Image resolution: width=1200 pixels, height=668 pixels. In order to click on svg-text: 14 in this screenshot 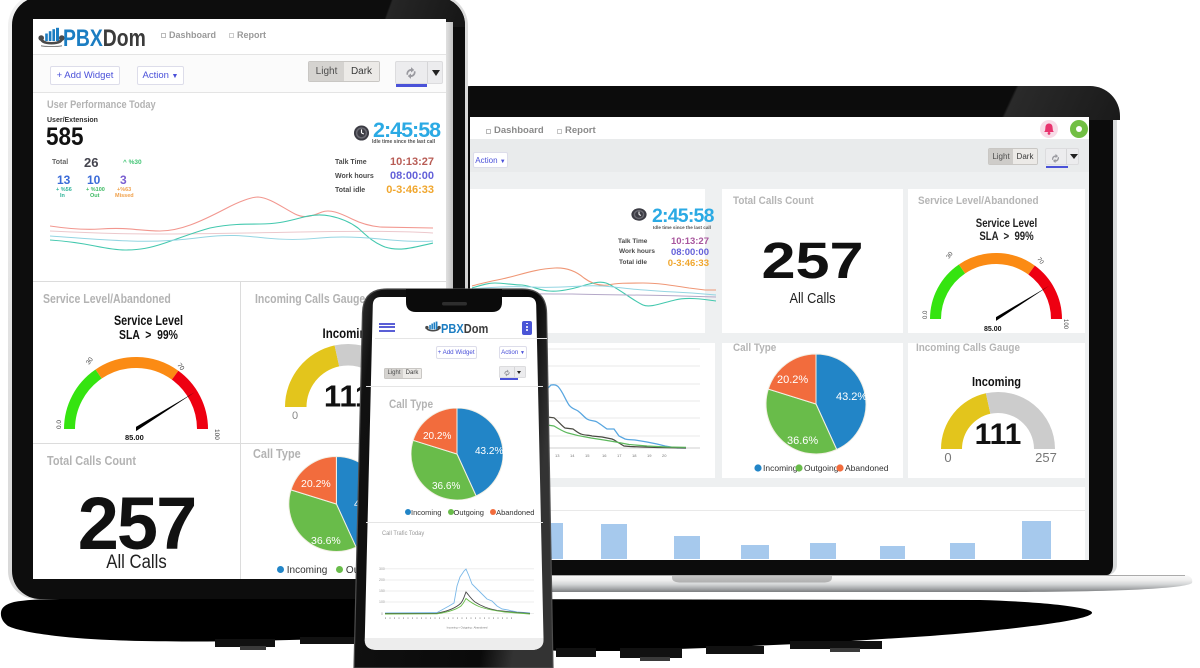, I will do `click(572, 455)`.